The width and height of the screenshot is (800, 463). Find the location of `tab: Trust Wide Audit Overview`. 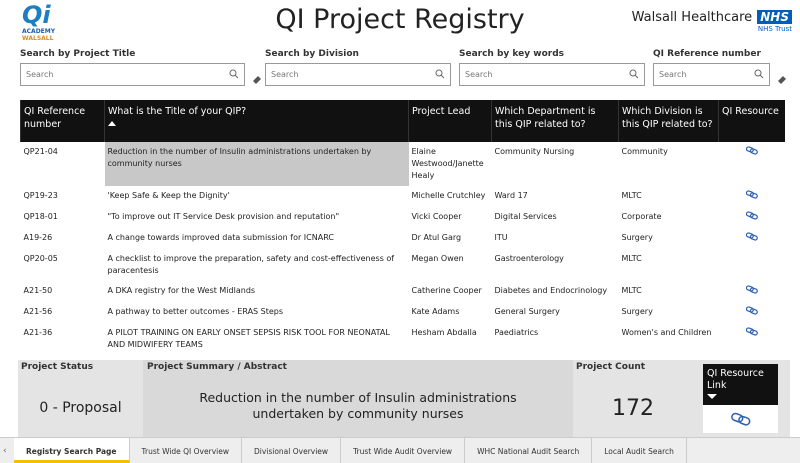

tab: Trust Wide Audit Overview is located at coordinates (403, 450).